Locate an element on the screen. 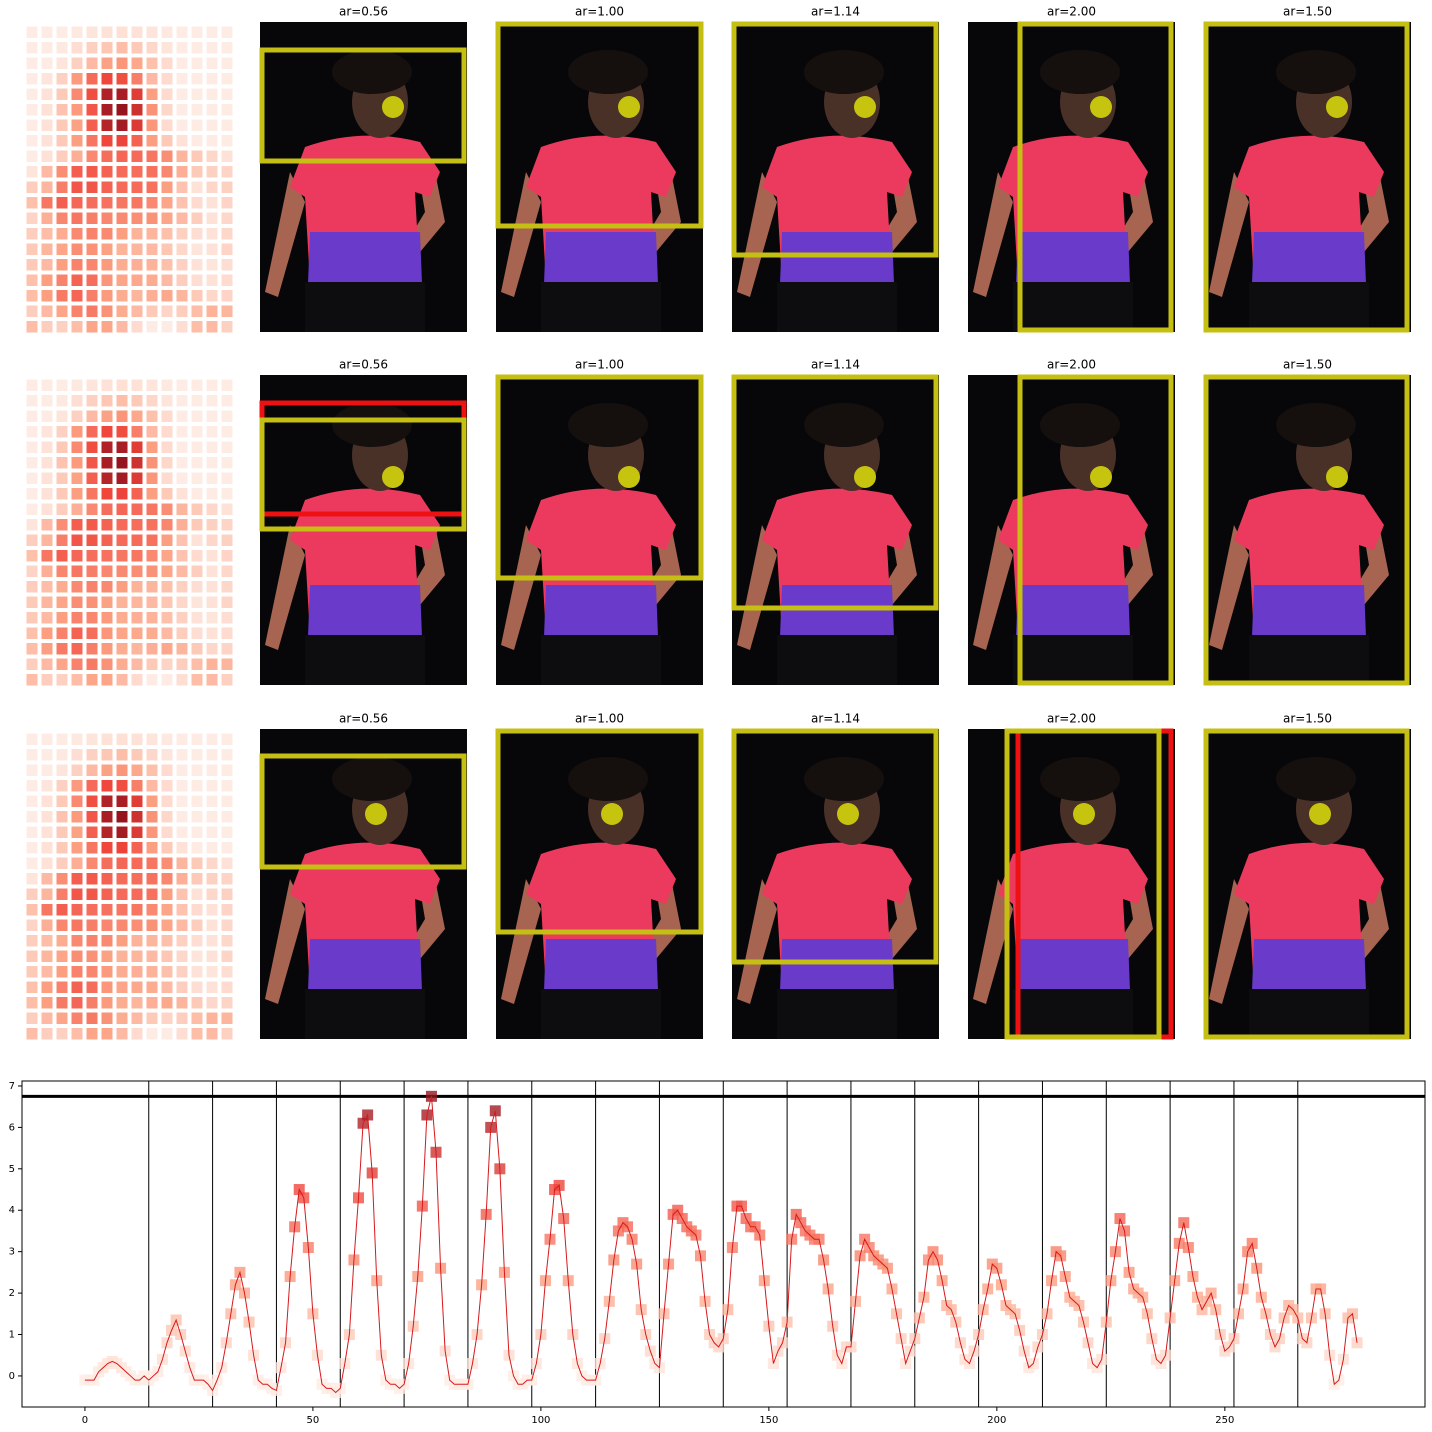 The width and height of the screenshot is (1432, 1432). crop-box is located at coordinates (599, 125).